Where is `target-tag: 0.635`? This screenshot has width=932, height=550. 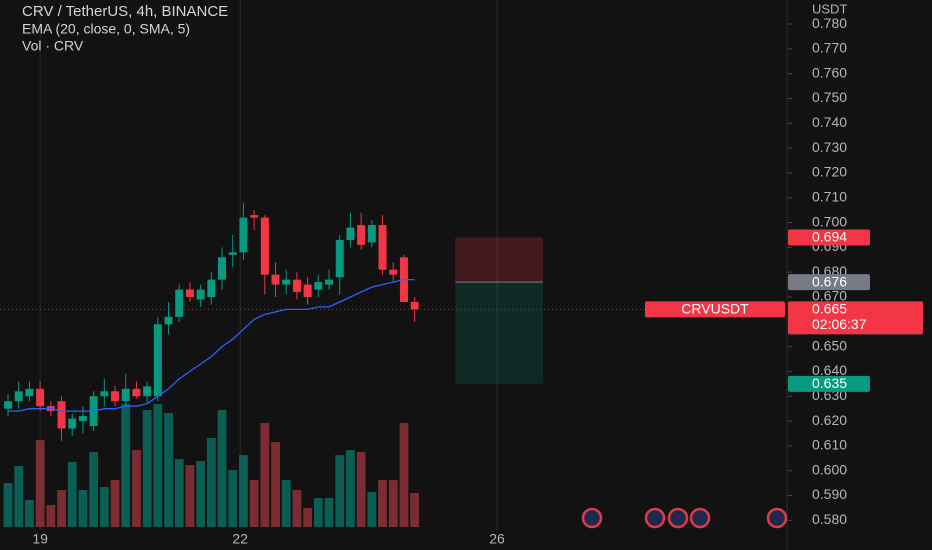
target-tag: 0.635 is located at coordinates (829, 383).